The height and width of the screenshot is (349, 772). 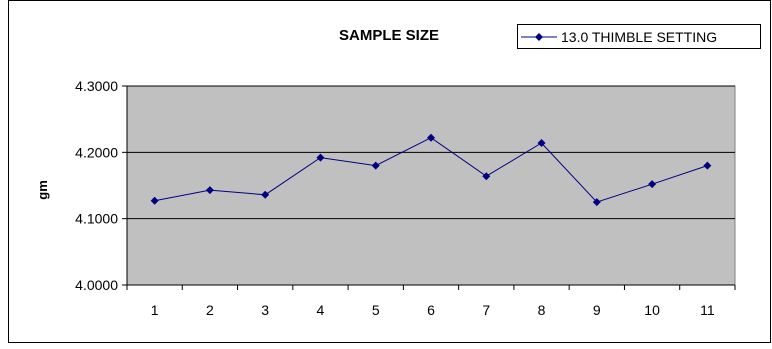 I want to click on chart-title: SAMPLE SIZE, so click(x=389, y=35).